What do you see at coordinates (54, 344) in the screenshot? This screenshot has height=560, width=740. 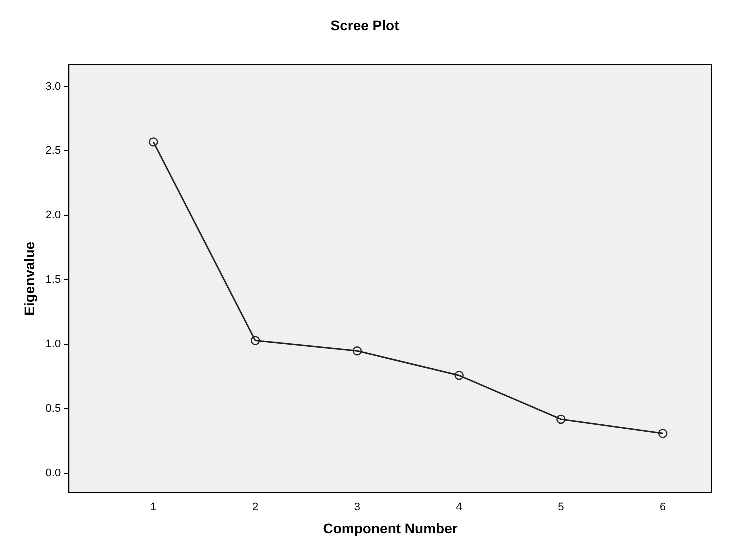 I see `y-tick-label: 1.0` at bounding box center [54, 344].